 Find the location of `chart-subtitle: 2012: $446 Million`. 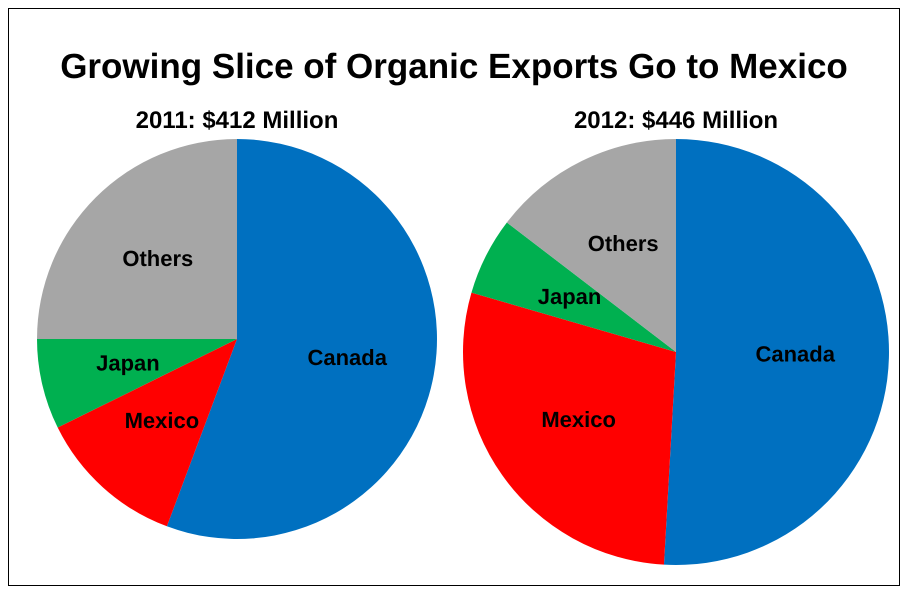

chart-subtitle: 2012: $446 Million is located at coordinates (676, 121).